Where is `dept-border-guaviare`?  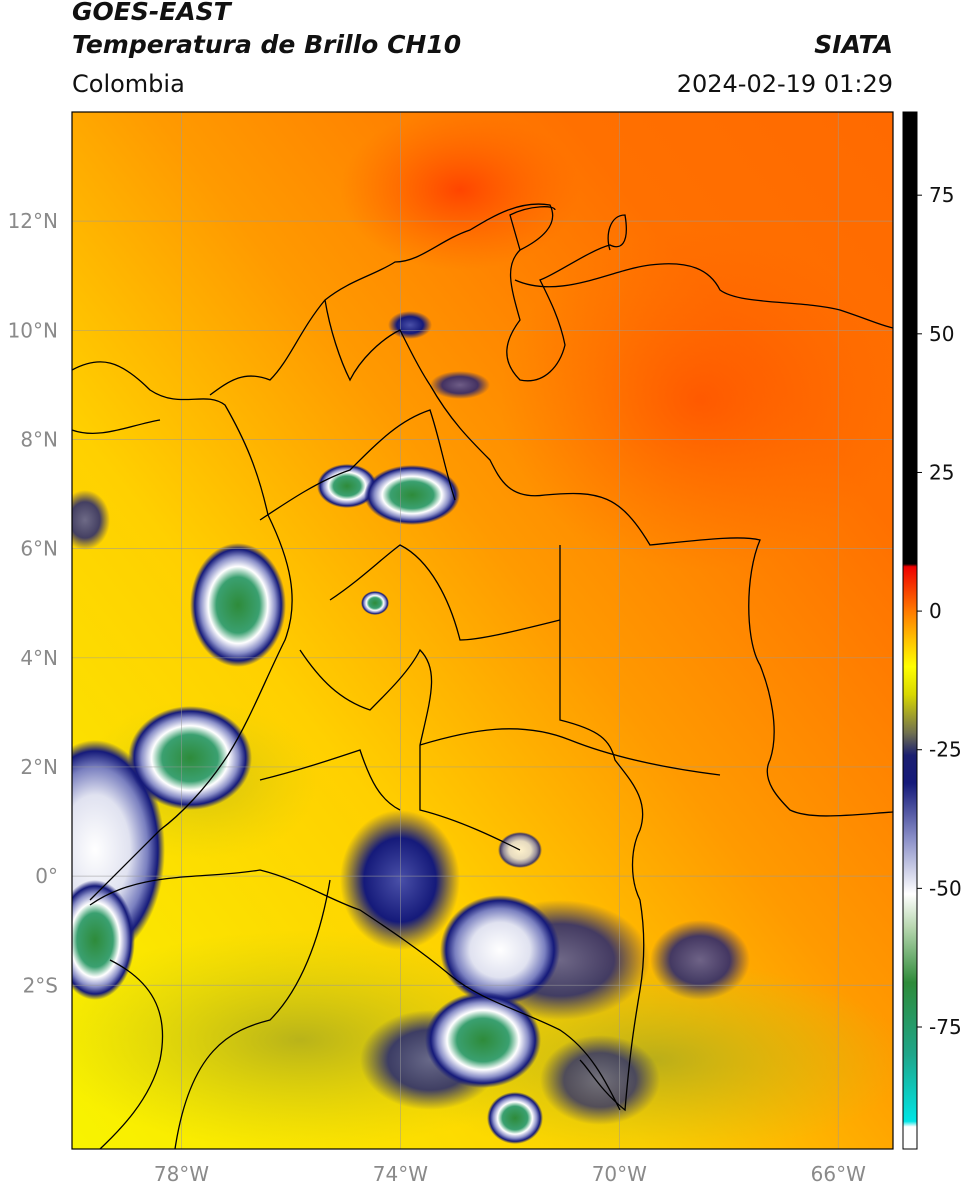
dept-border-guaviare is located at coordinates (470, 798).